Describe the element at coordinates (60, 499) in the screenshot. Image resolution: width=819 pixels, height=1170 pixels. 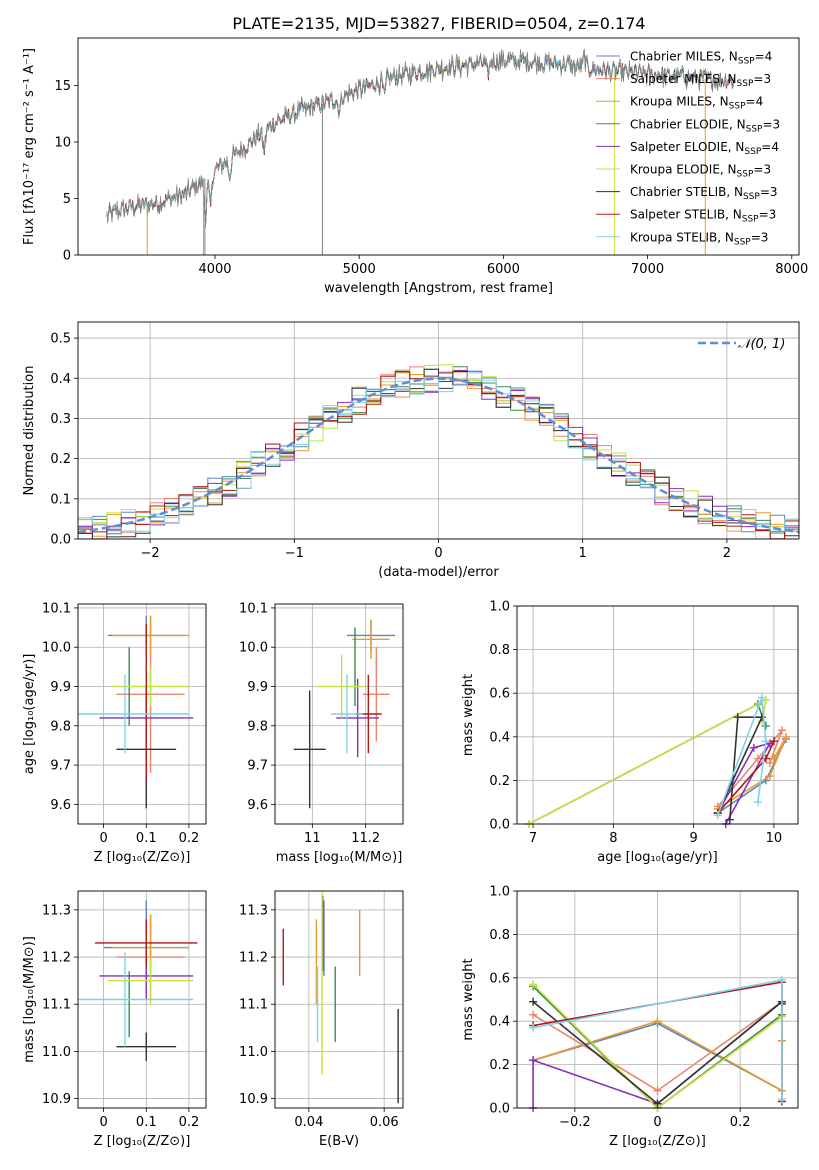
I see `y-tick-label: 0.1` at that location.